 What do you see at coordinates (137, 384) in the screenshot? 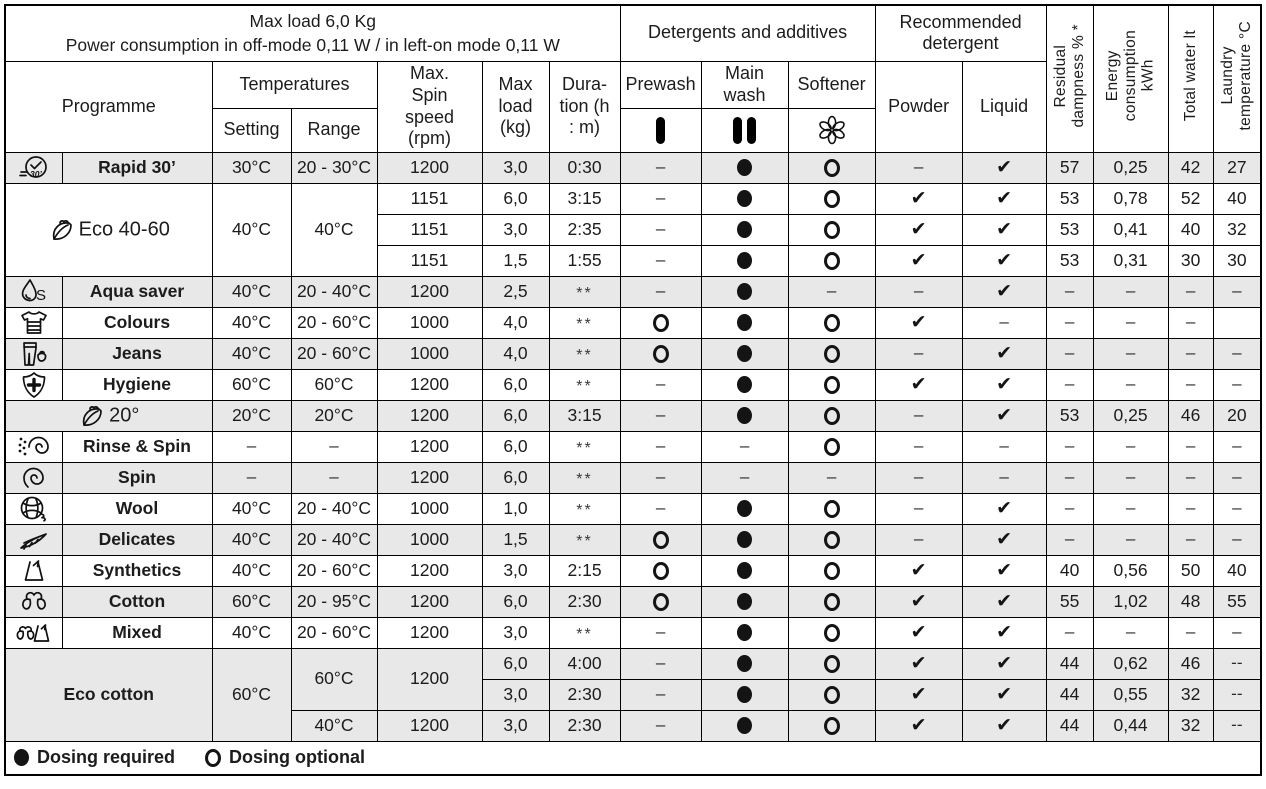
I see `programme-name-cell: Hygiene` at bounding box center [137, 384].